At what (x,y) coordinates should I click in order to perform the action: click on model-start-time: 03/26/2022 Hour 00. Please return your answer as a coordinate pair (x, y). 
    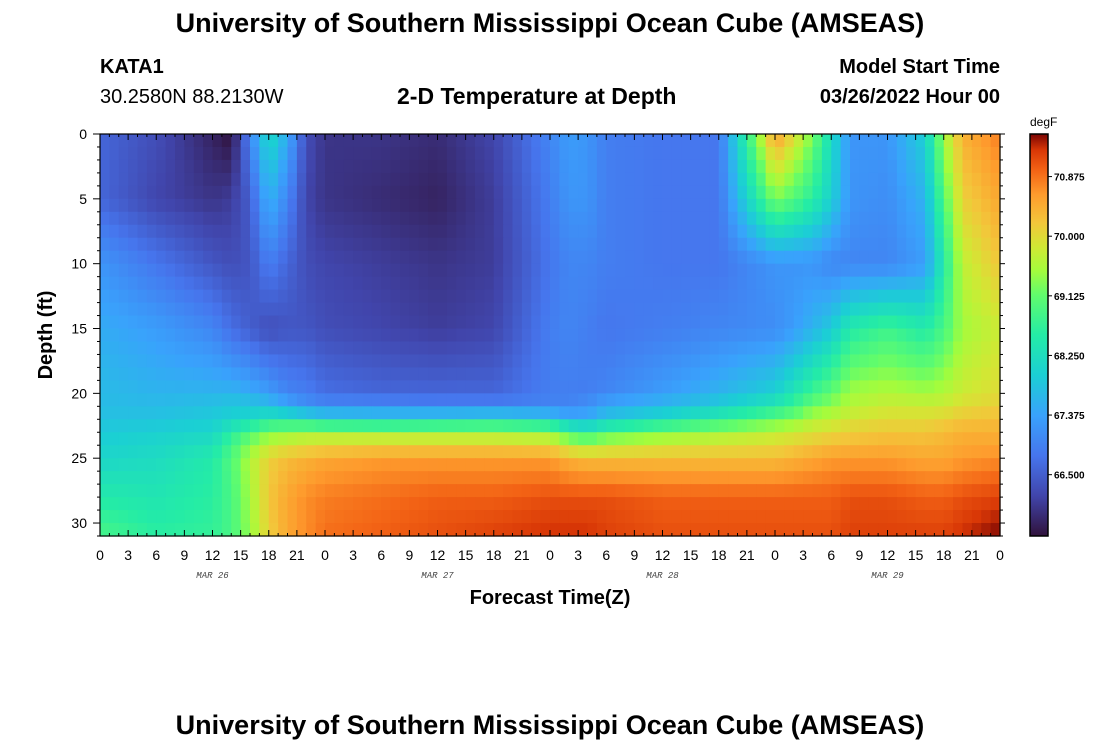
    Looking at the image, I should click on (909, 97).